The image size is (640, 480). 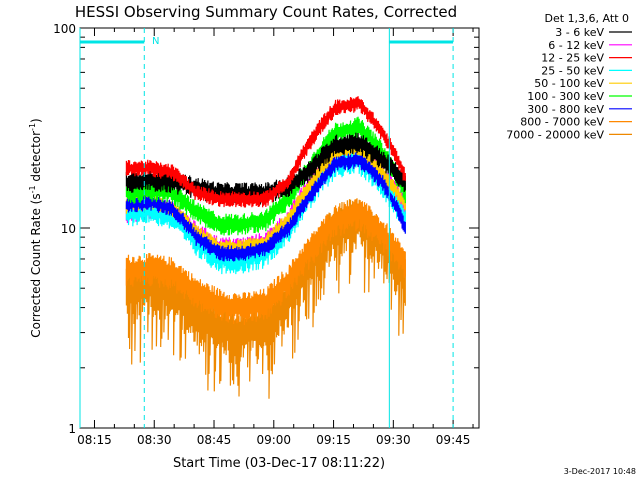 I want to click on legend-label: 50 - 100 keV, so click(x=569, y=83).